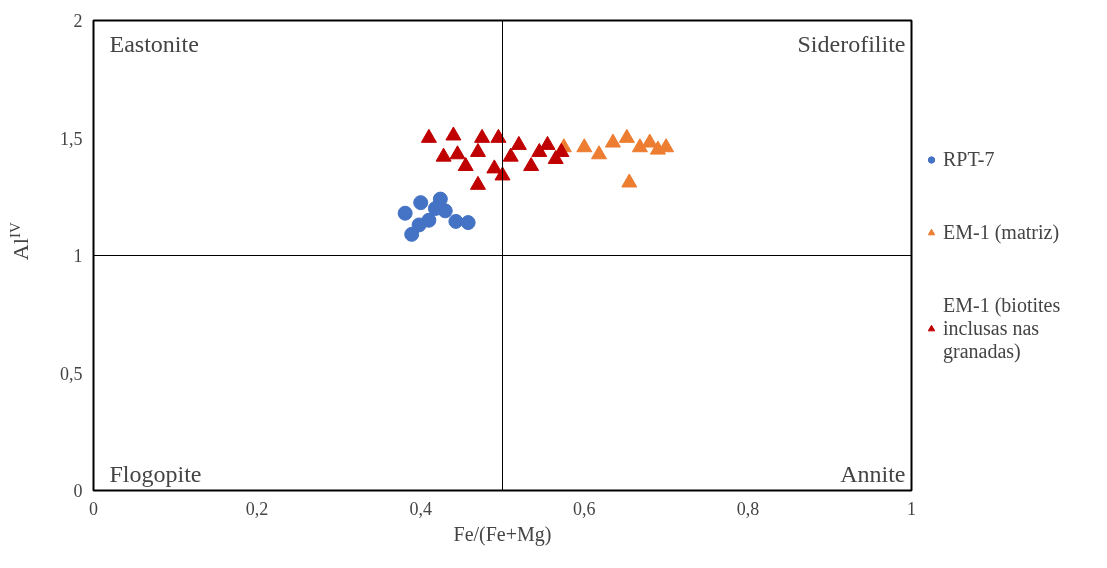 The width and height of the screenshot is (1107, 568). What do you see at coordinates (748, 508) in the screenshot?
I see `x-tick-label: 0,8` at bounding box center [748, 508].